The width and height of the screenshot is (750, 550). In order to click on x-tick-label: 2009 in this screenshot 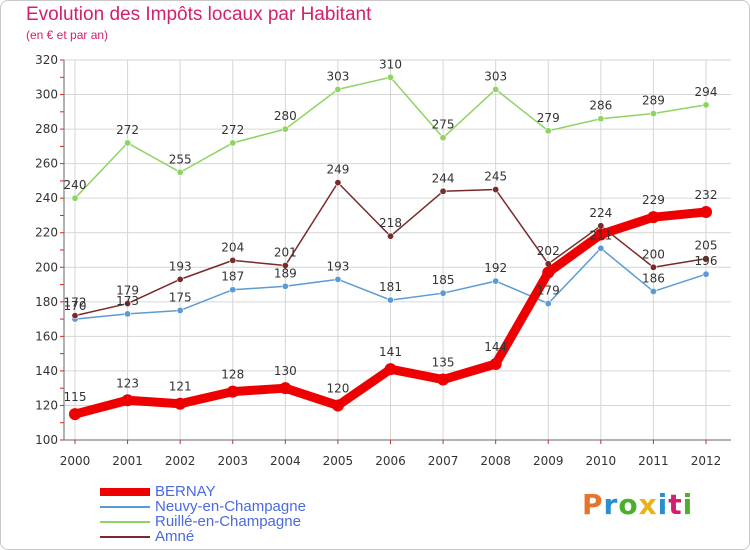, I will do `click(548, 461)`.